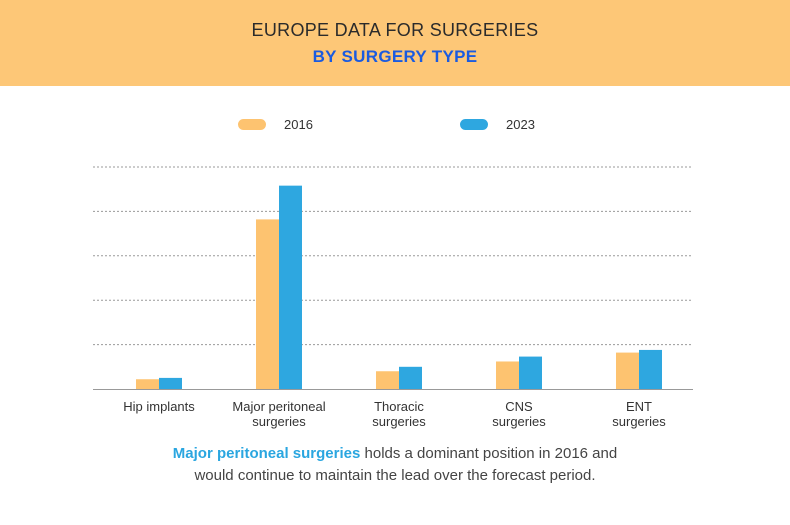 The width and height of the screenshot is (790, 525). What do you see at coordinates (395, 56) in the screenshot?
I see `chart-subtitle: BY SURGERY TYPE` at bounding box center [395, 56].